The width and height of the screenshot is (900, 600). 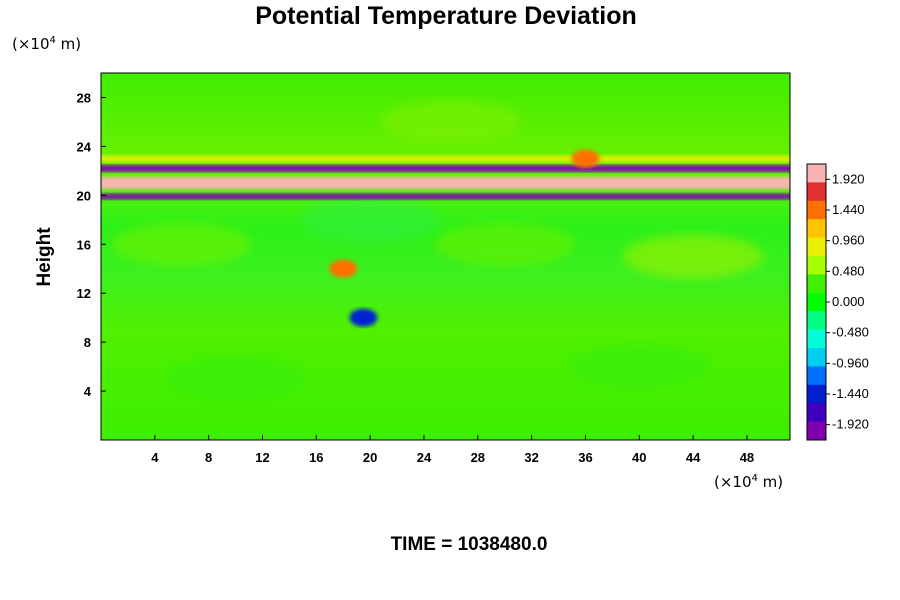 I want to click on y-tick-label: 4, so click(x=88, y=391).